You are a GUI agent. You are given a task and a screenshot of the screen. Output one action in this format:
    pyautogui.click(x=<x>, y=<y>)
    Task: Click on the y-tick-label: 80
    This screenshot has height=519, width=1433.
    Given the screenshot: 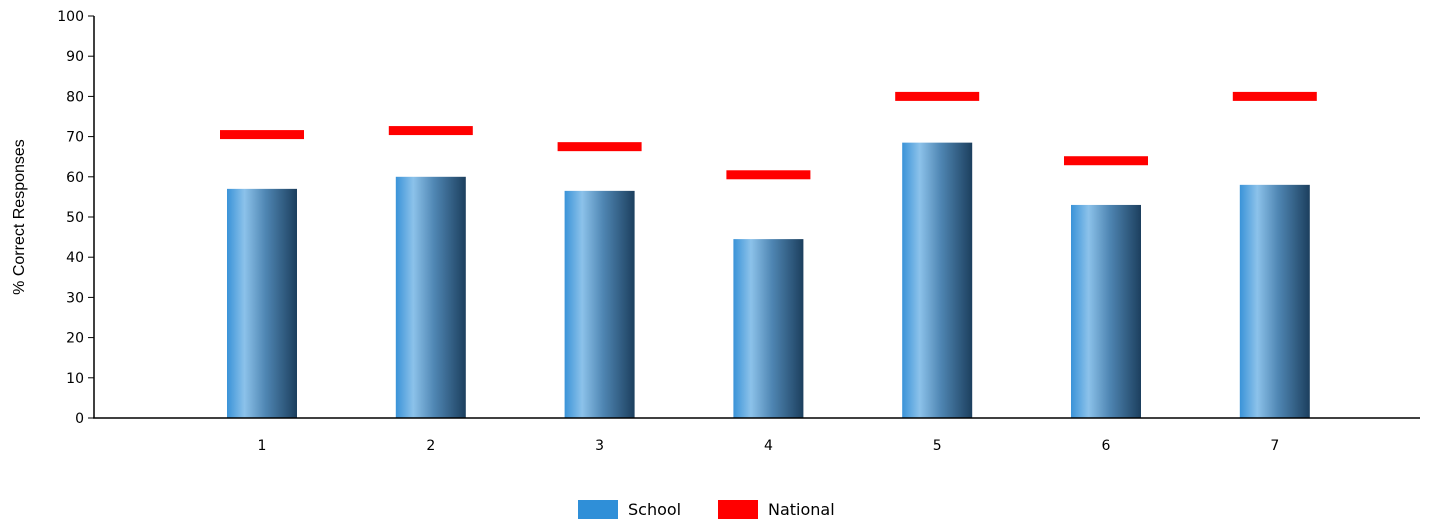 What is the action you would take?
    pyautogui.click(x=75, y=97)
    